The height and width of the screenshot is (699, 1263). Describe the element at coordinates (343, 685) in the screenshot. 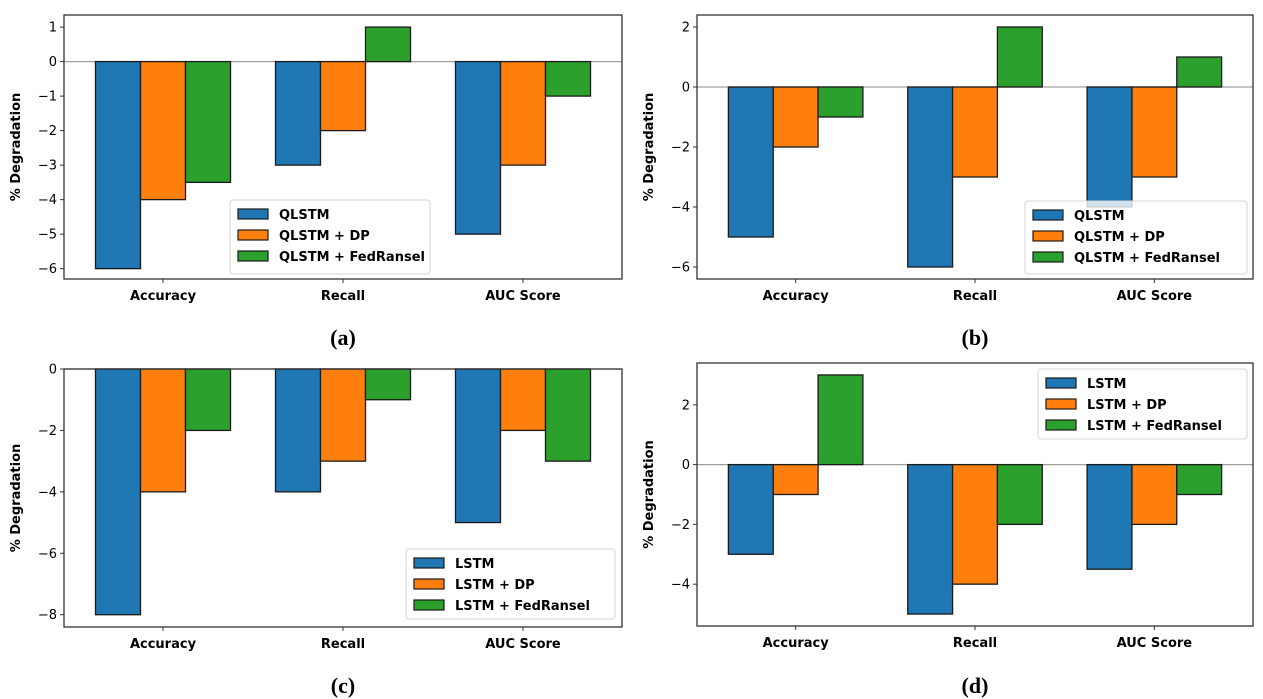

I see `panel-caption: (c)` at that location.